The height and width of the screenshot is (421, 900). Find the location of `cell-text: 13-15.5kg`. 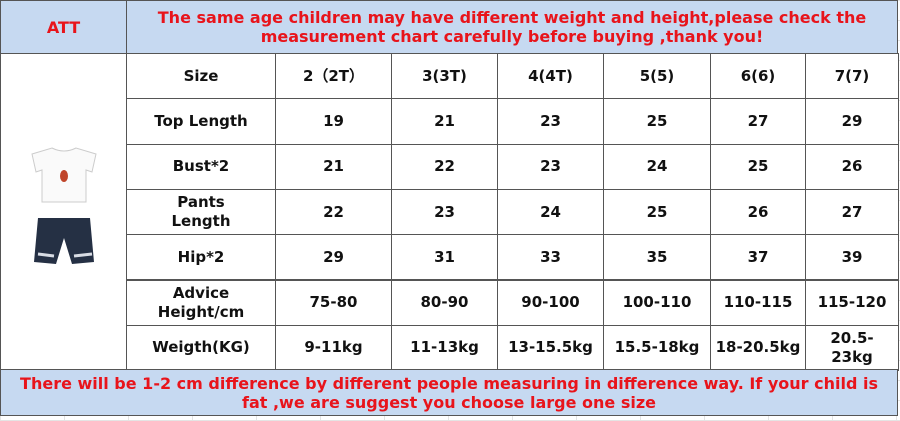

cell-text: 13-15.5kg is located at coordinates (550, 347).